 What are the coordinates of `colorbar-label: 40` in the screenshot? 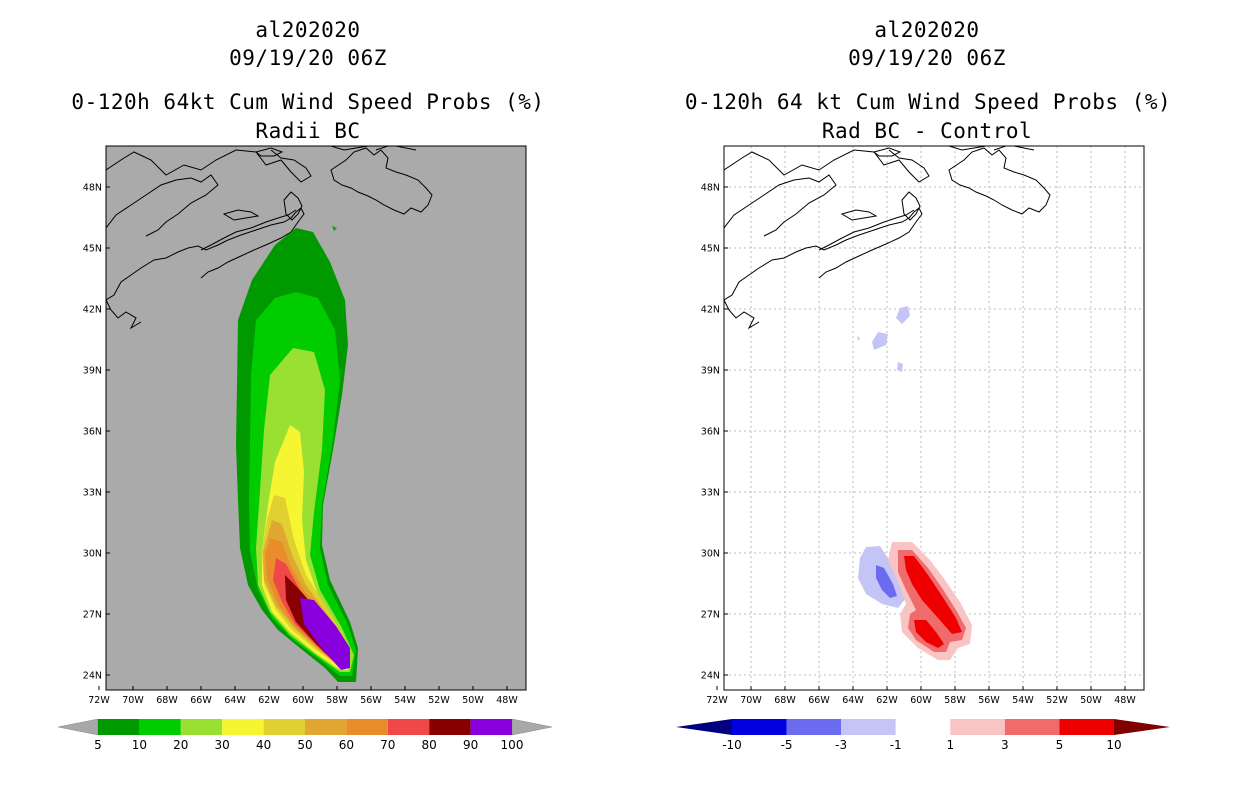 It's located at (263, 745).